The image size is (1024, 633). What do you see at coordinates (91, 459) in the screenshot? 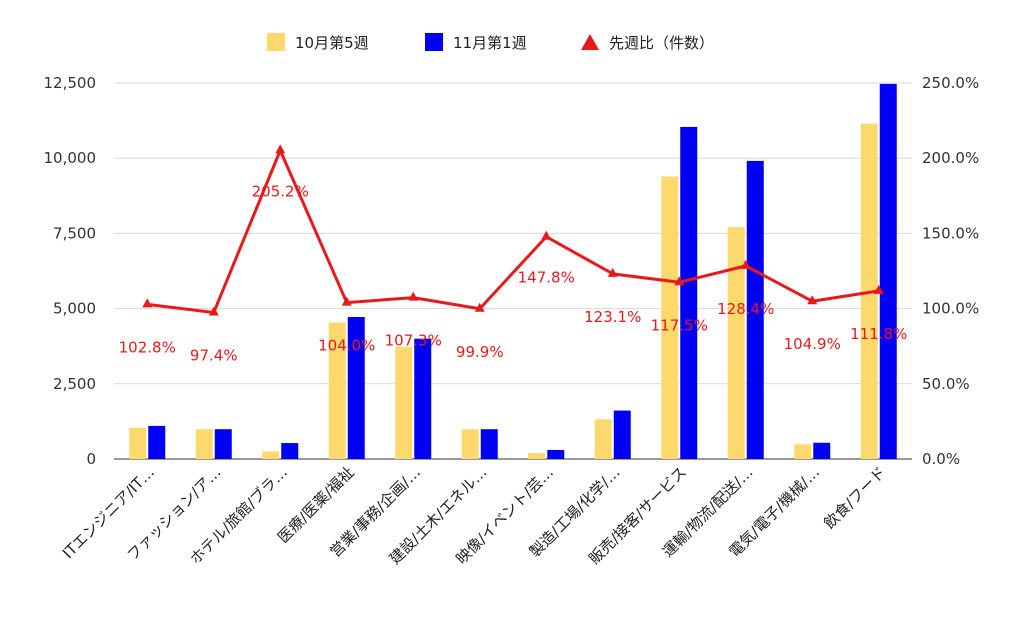
I see `left-tick-label: 0` at bounding box center [91, 459].